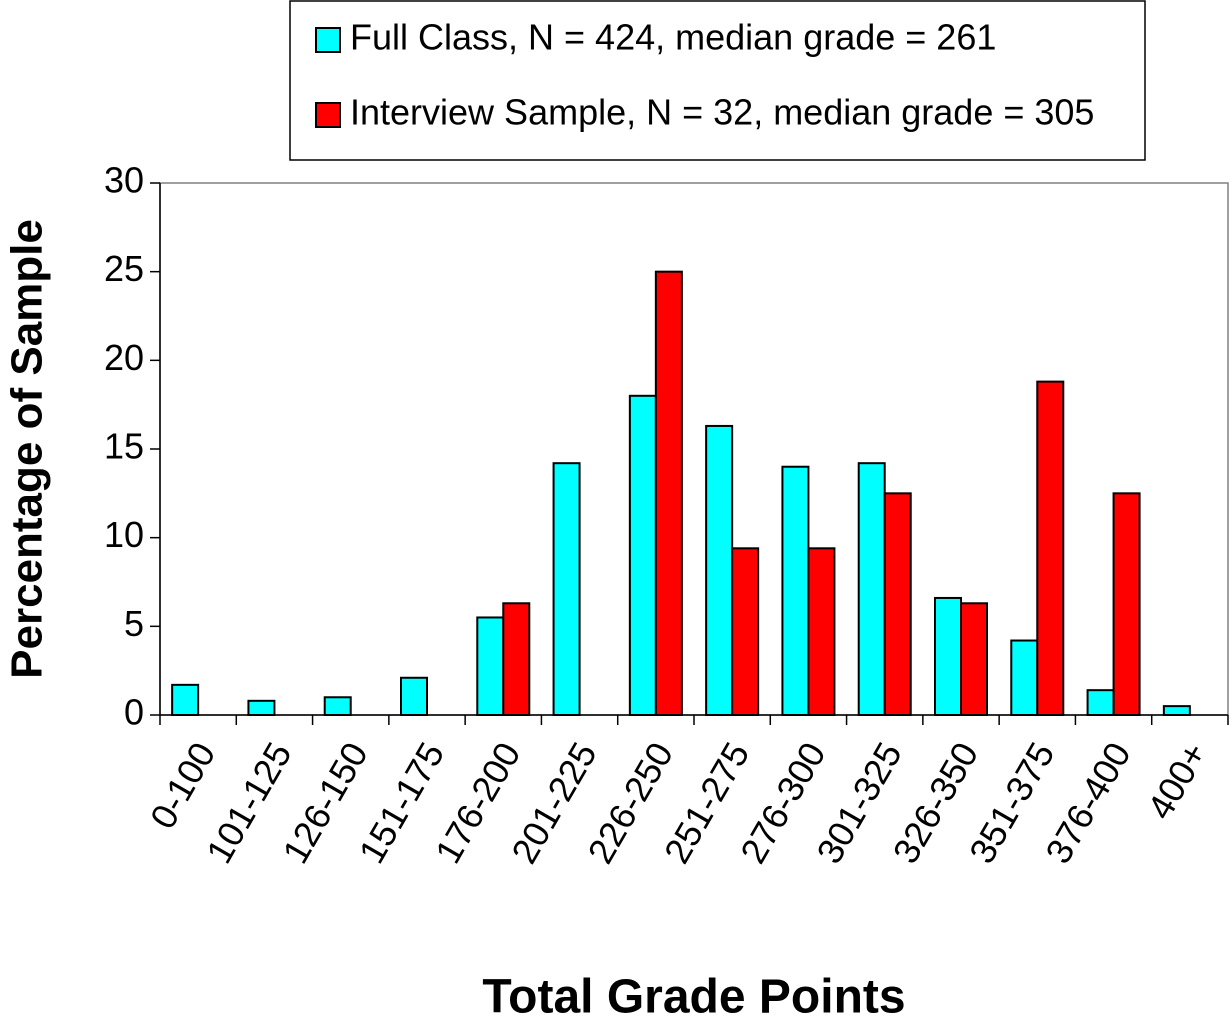  Describe the element at coordinates (183, 785) in the screenshot. I see `x-tick-label: 0-100` at that location.